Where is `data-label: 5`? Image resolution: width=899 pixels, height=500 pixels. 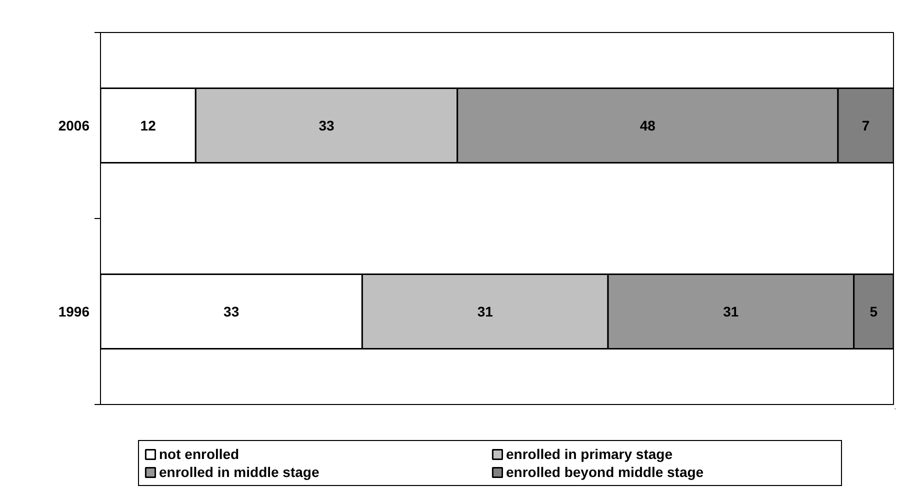 data-label: 5 is located at coordinates (874, 312).